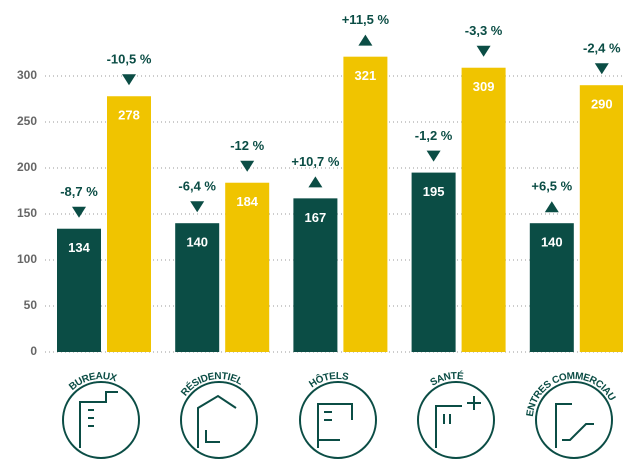 The height and width of the screenshot is (464, 623). I want to click on change-annotation: +11,5 %, so click(366, 19).